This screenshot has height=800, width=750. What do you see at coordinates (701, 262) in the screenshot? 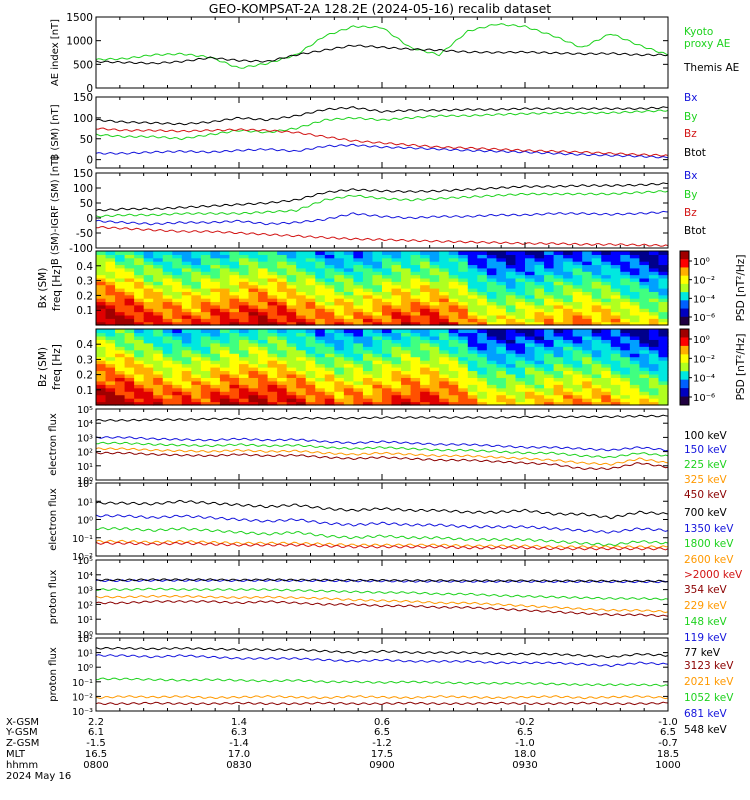
I see `colorbar-tick-label: 10⁰` at bounding box center [701, 262].